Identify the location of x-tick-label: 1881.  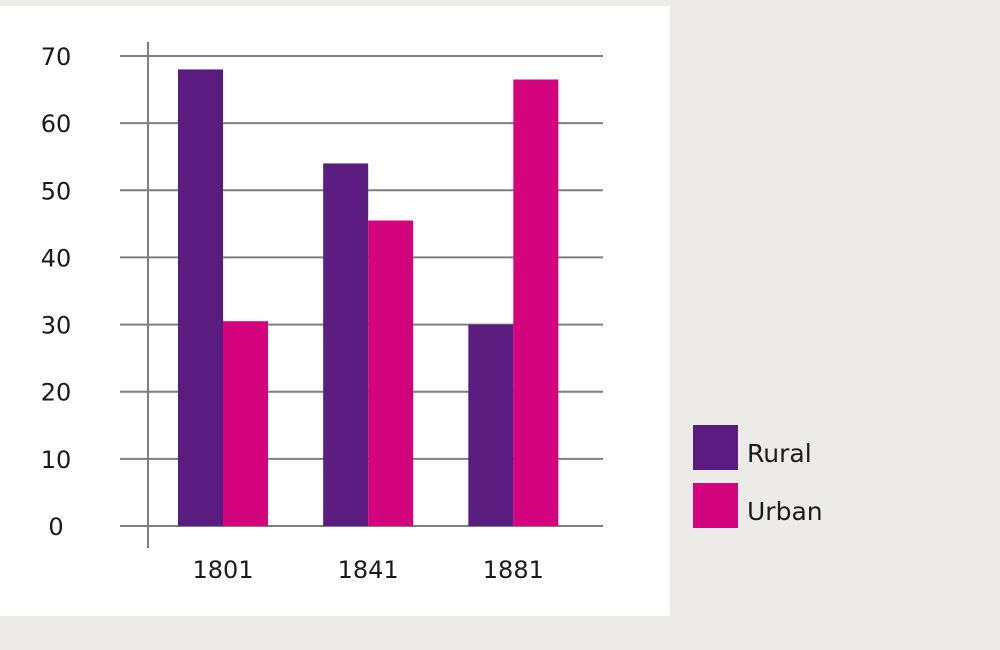
(513, 570).